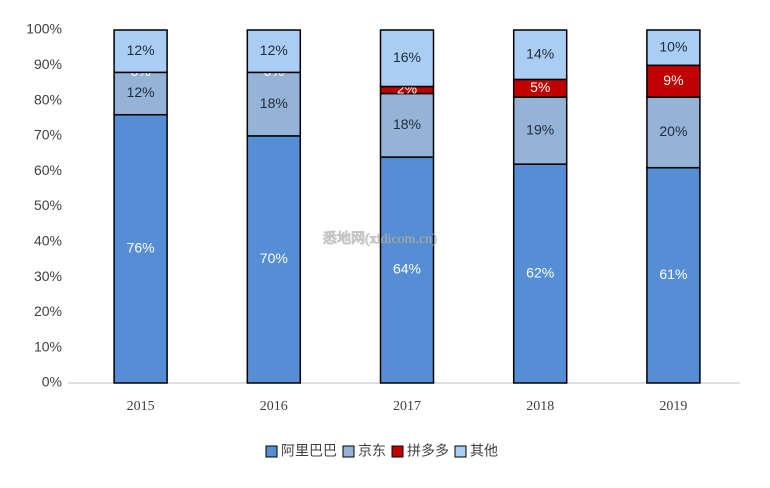 Image resolution: width=770 pixels, height=488 pixels. I want to click on data-label: 76%, so click(141, 248).